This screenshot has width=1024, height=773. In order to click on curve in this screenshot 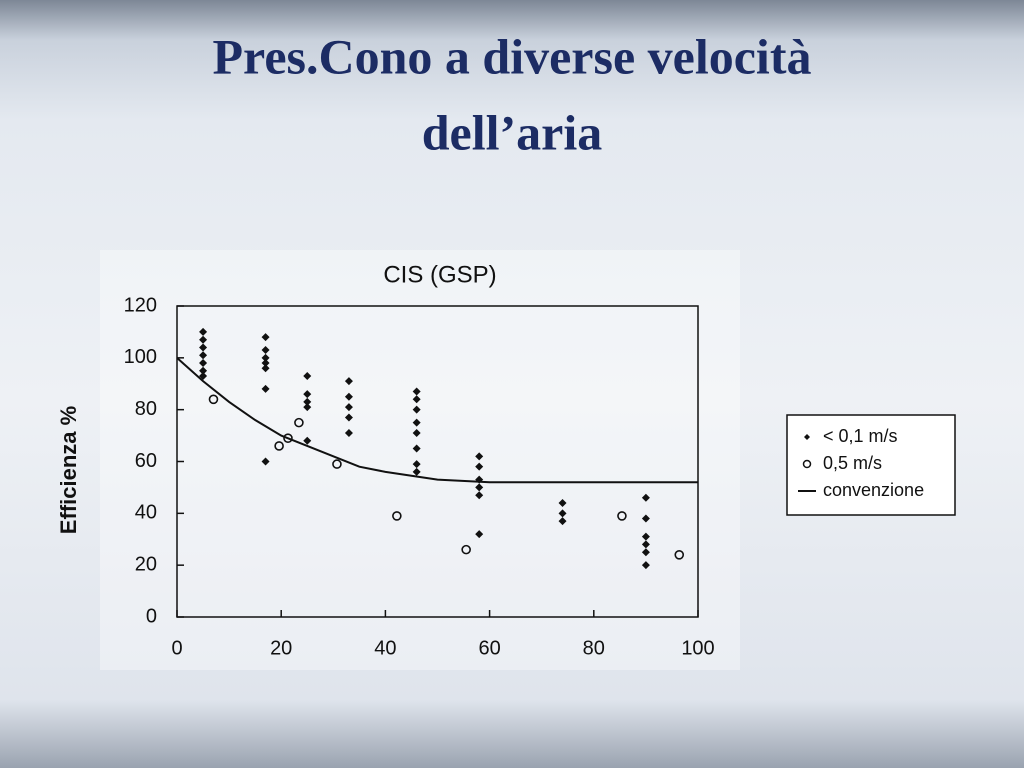, I will do `click(437, 420)`.